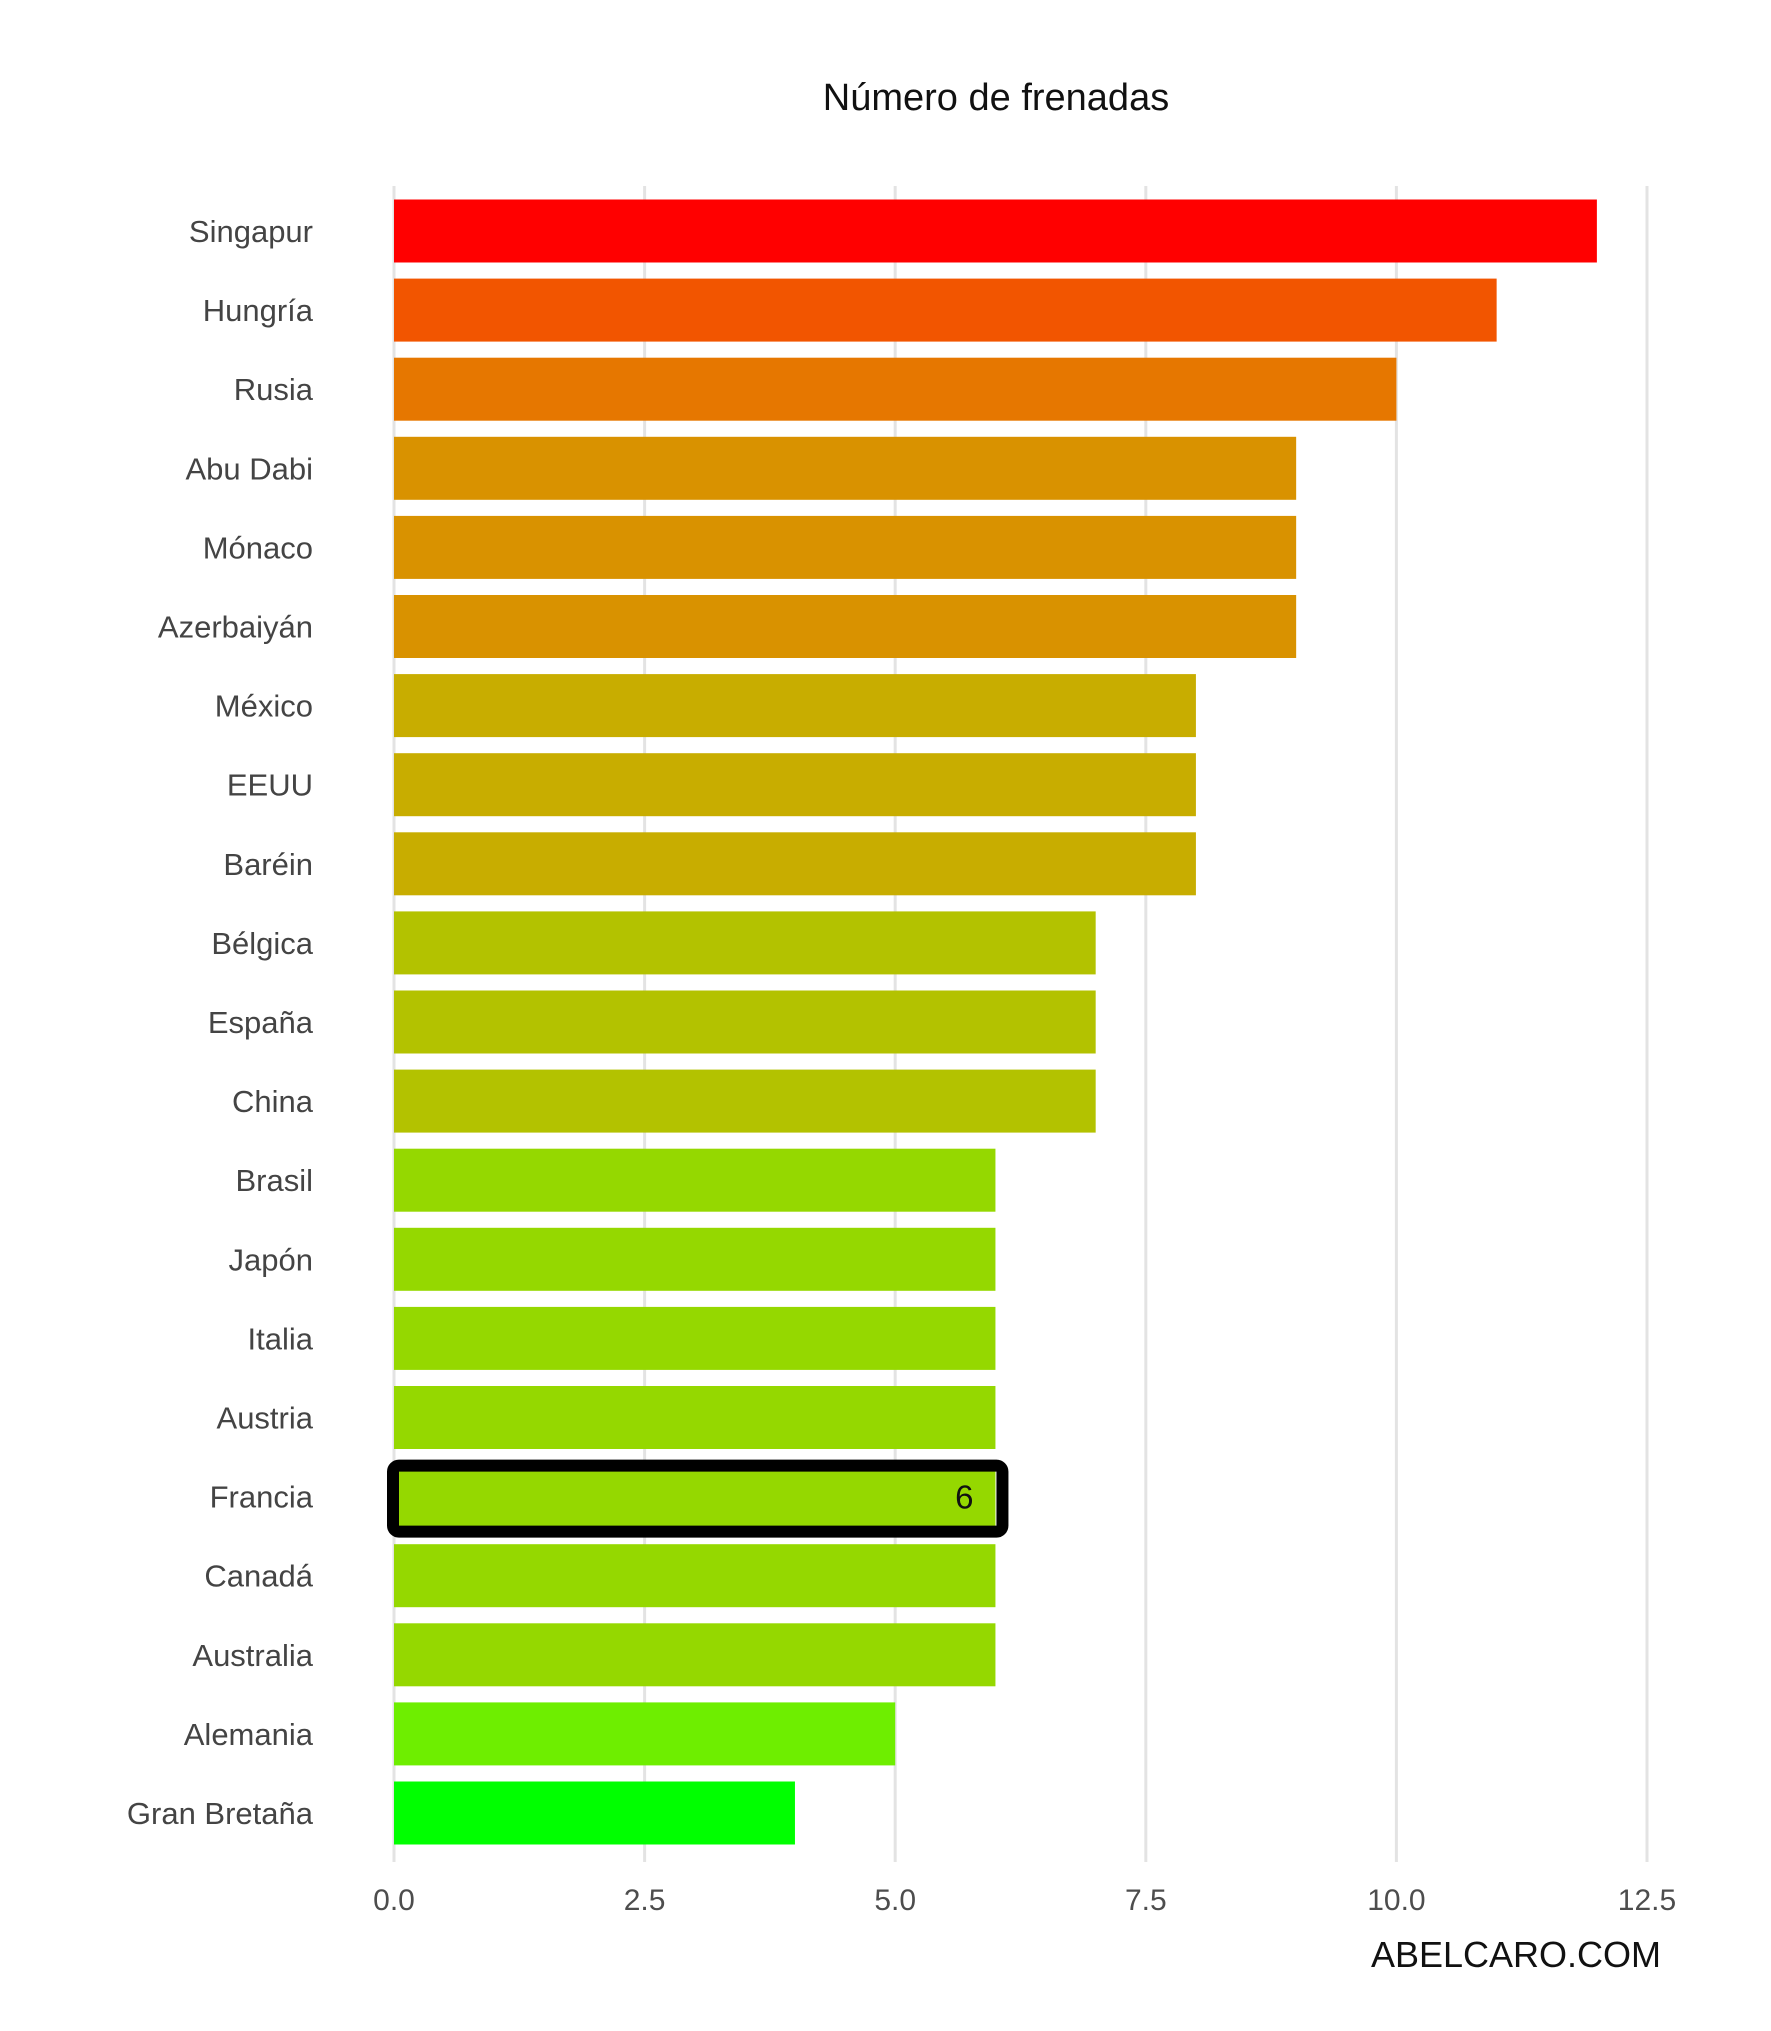 This screenshot has height=2031, width=1771. What do you see at coordinates (695, 1497) in the screenshot?
I see `bar-francia` at bounding box center [695, 1497].